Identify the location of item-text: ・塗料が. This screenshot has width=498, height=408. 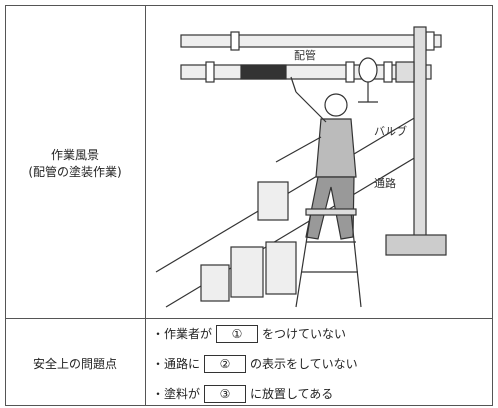
(176, 394).